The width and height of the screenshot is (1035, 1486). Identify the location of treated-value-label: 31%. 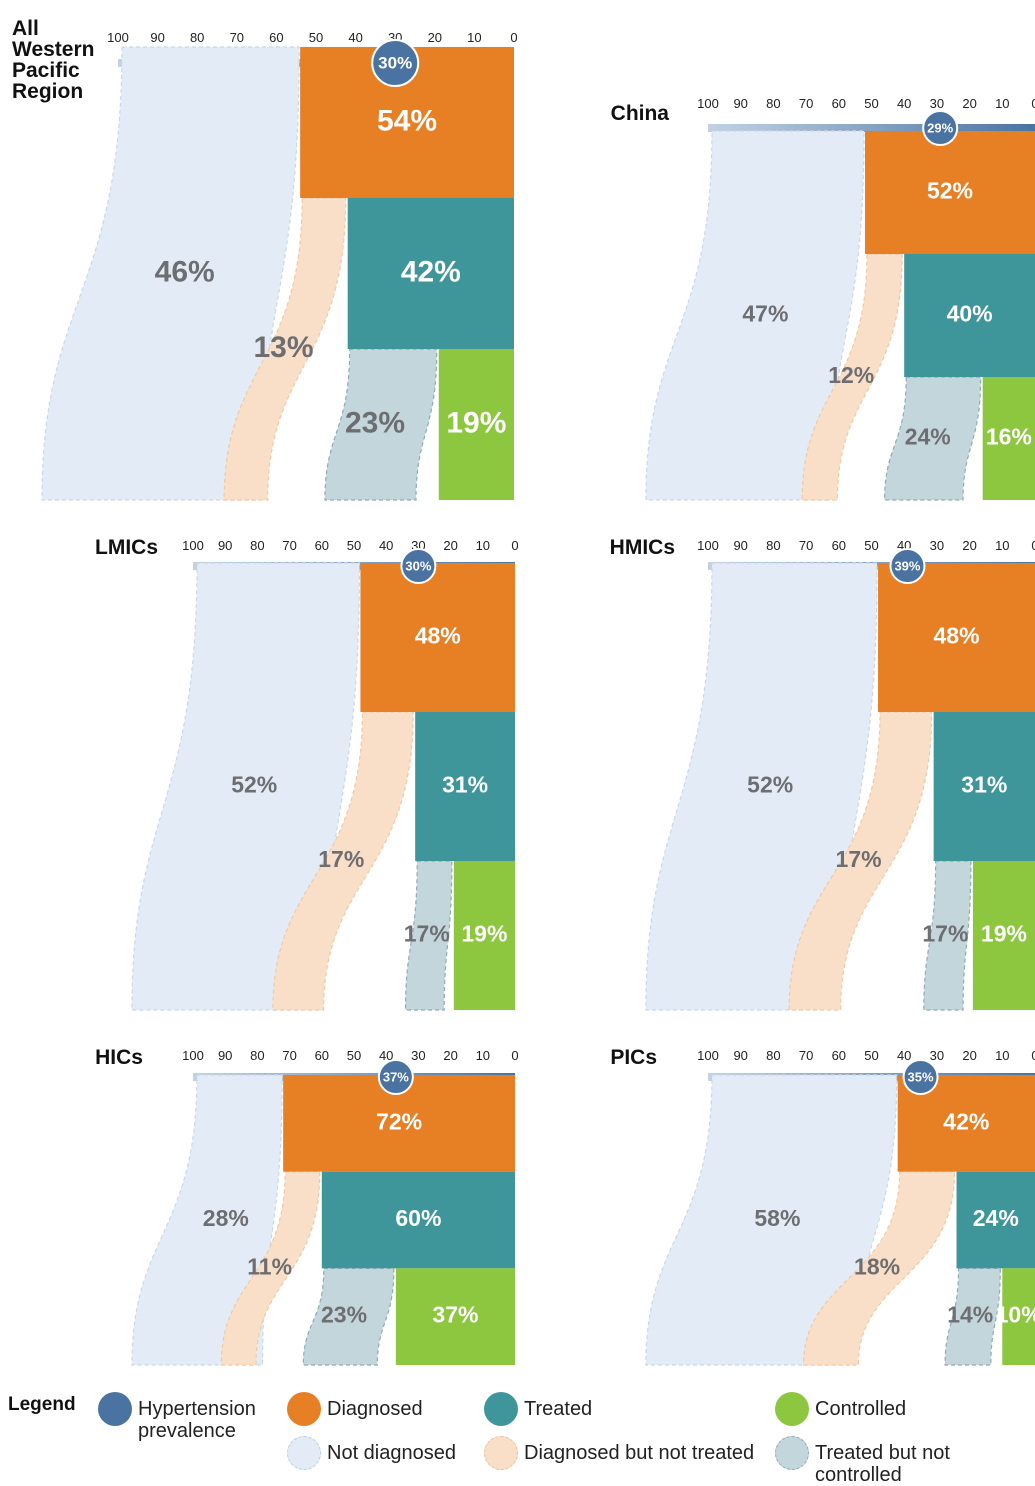
(465, 785).